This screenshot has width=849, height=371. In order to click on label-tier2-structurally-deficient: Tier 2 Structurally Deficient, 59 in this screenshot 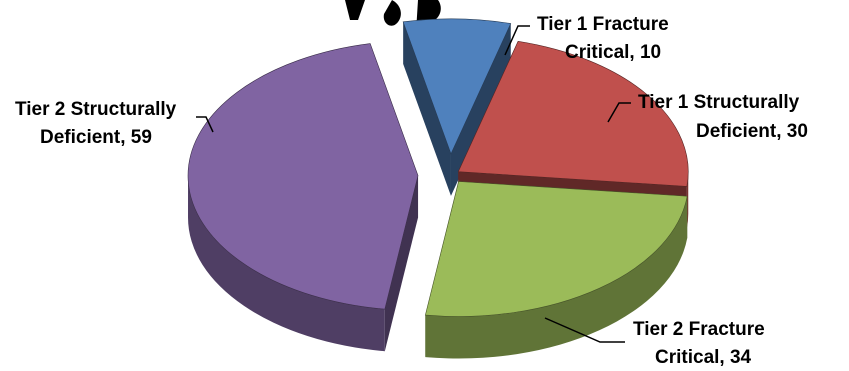, I will do `click(114, 123)`.